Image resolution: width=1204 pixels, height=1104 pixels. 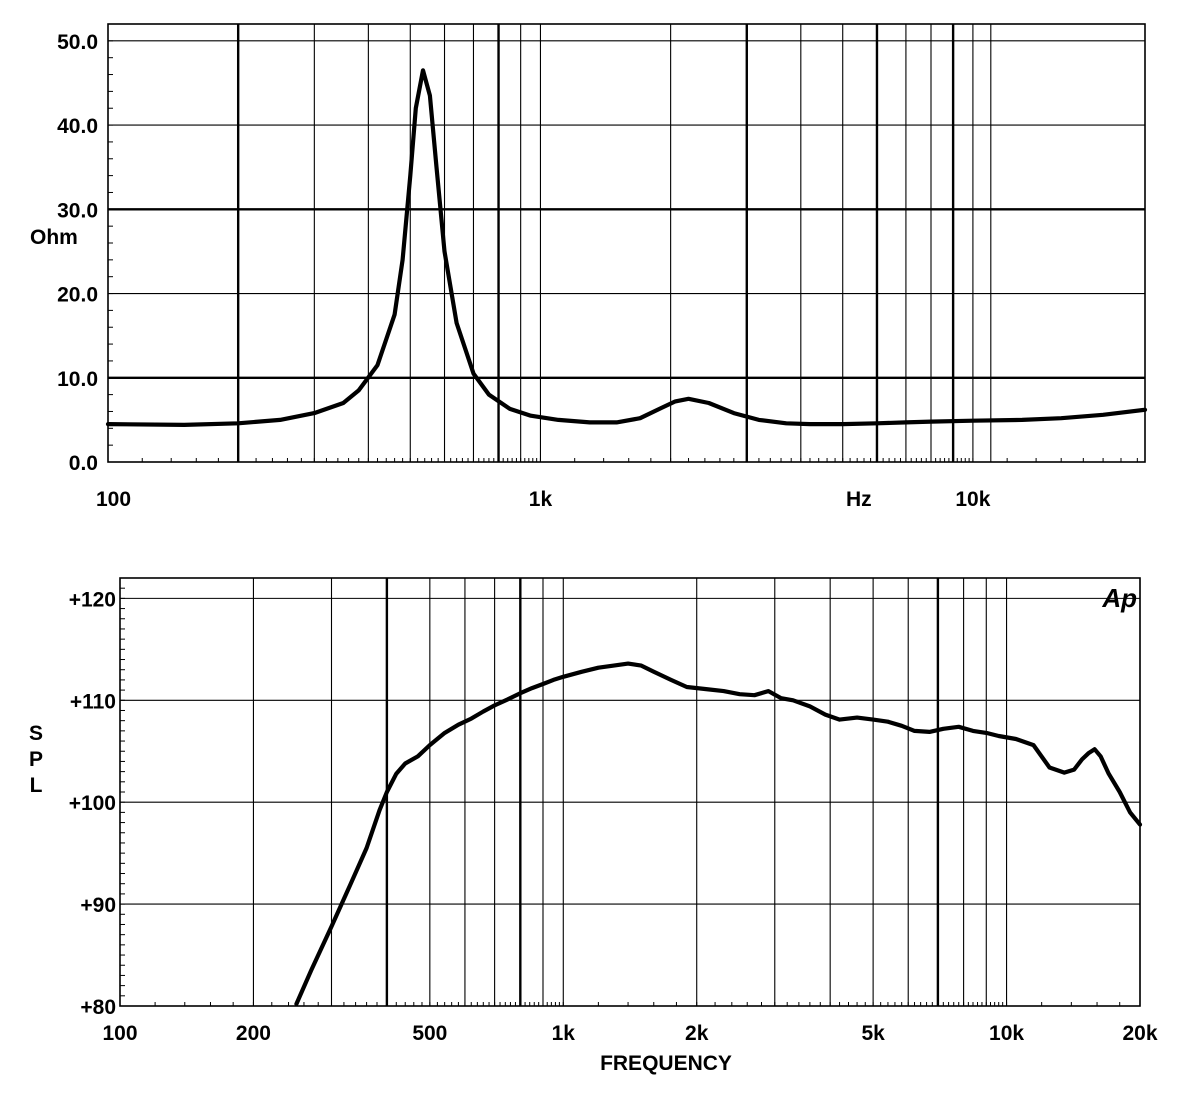 What do you see at coordinates (429, 1033) in the screenshot?
I see `spl-x-tick-label: 500` at bounding box center [429, 1033].